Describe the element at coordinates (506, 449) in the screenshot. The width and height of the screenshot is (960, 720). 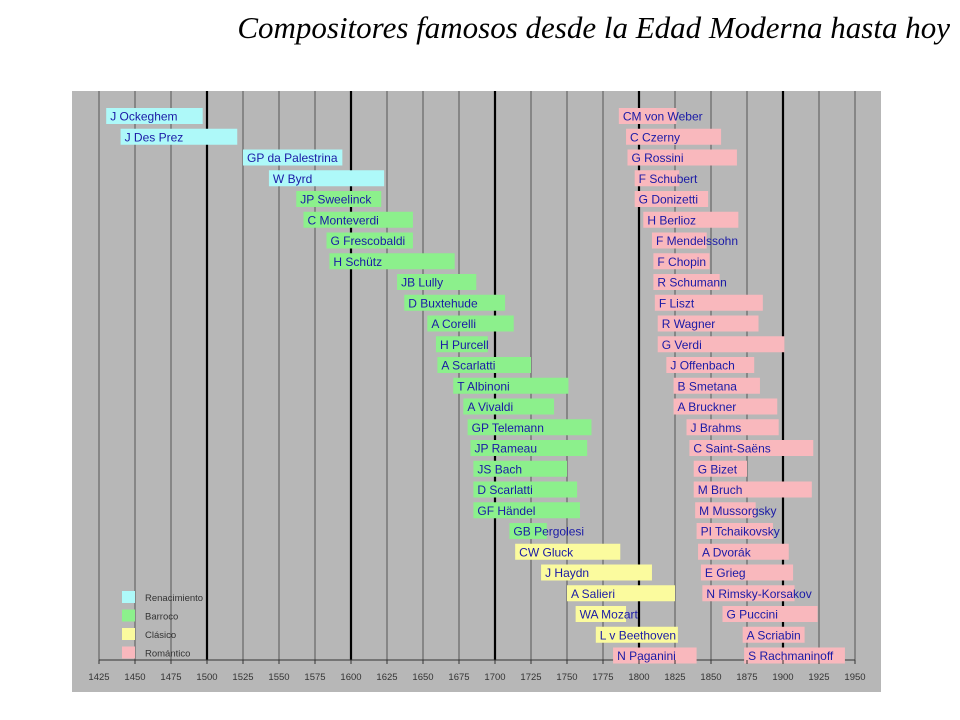
I see `composer-bar-label: JP Rameau` at that location.